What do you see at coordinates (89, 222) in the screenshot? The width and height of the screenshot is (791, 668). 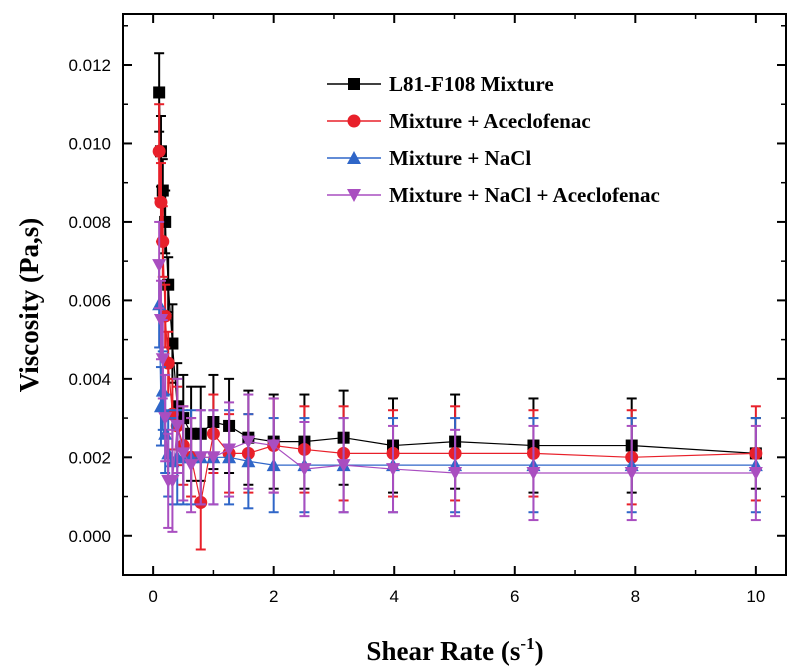 I see `y-tick-label: 0.008` at bounding box center [89, 222].